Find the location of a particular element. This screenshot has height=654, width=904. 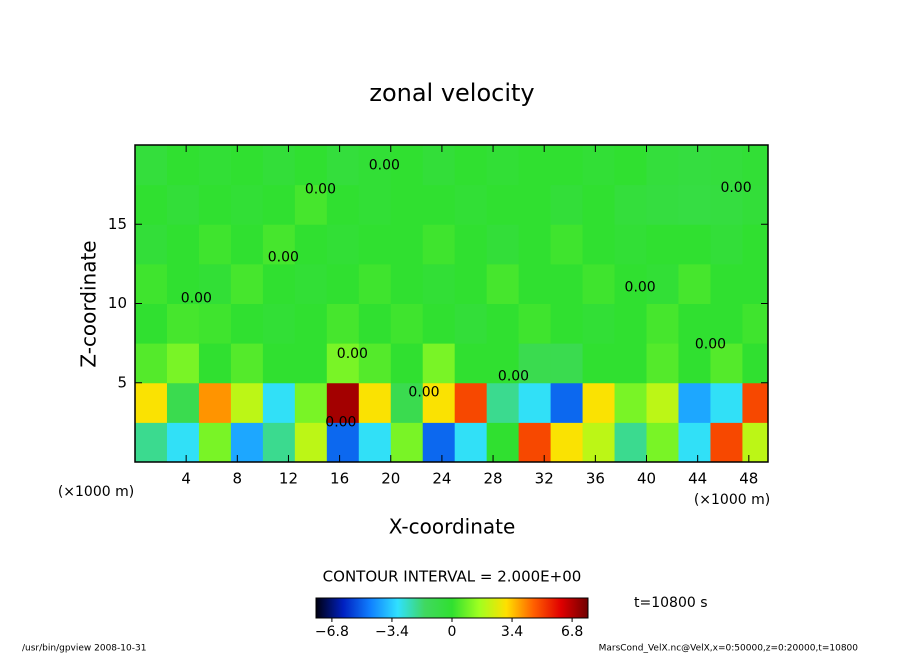

x-unit: (×1000 m) is located at coordinates (732, 500).